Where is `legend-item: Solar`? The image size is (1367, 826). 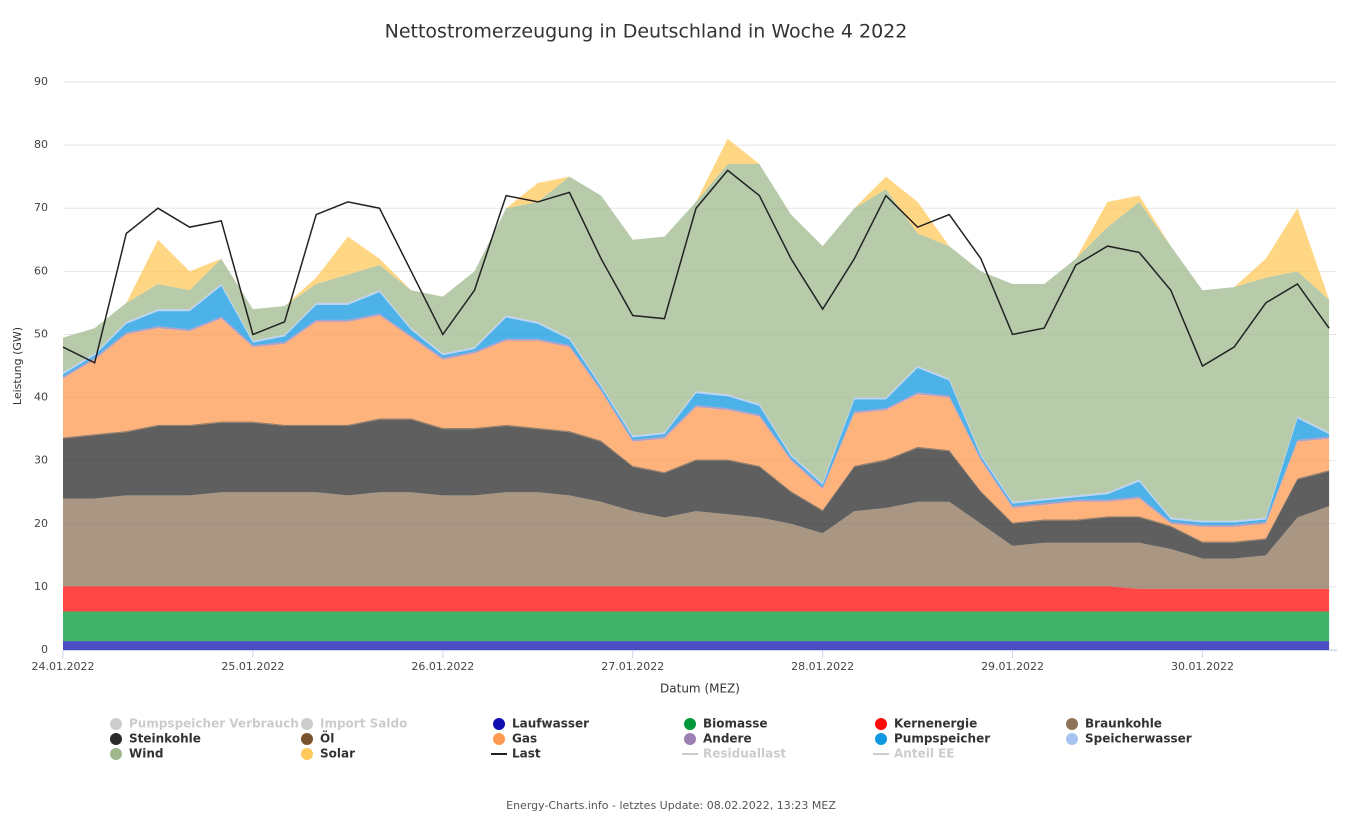
legend-item: Solar is located at coordinates (337, 754).